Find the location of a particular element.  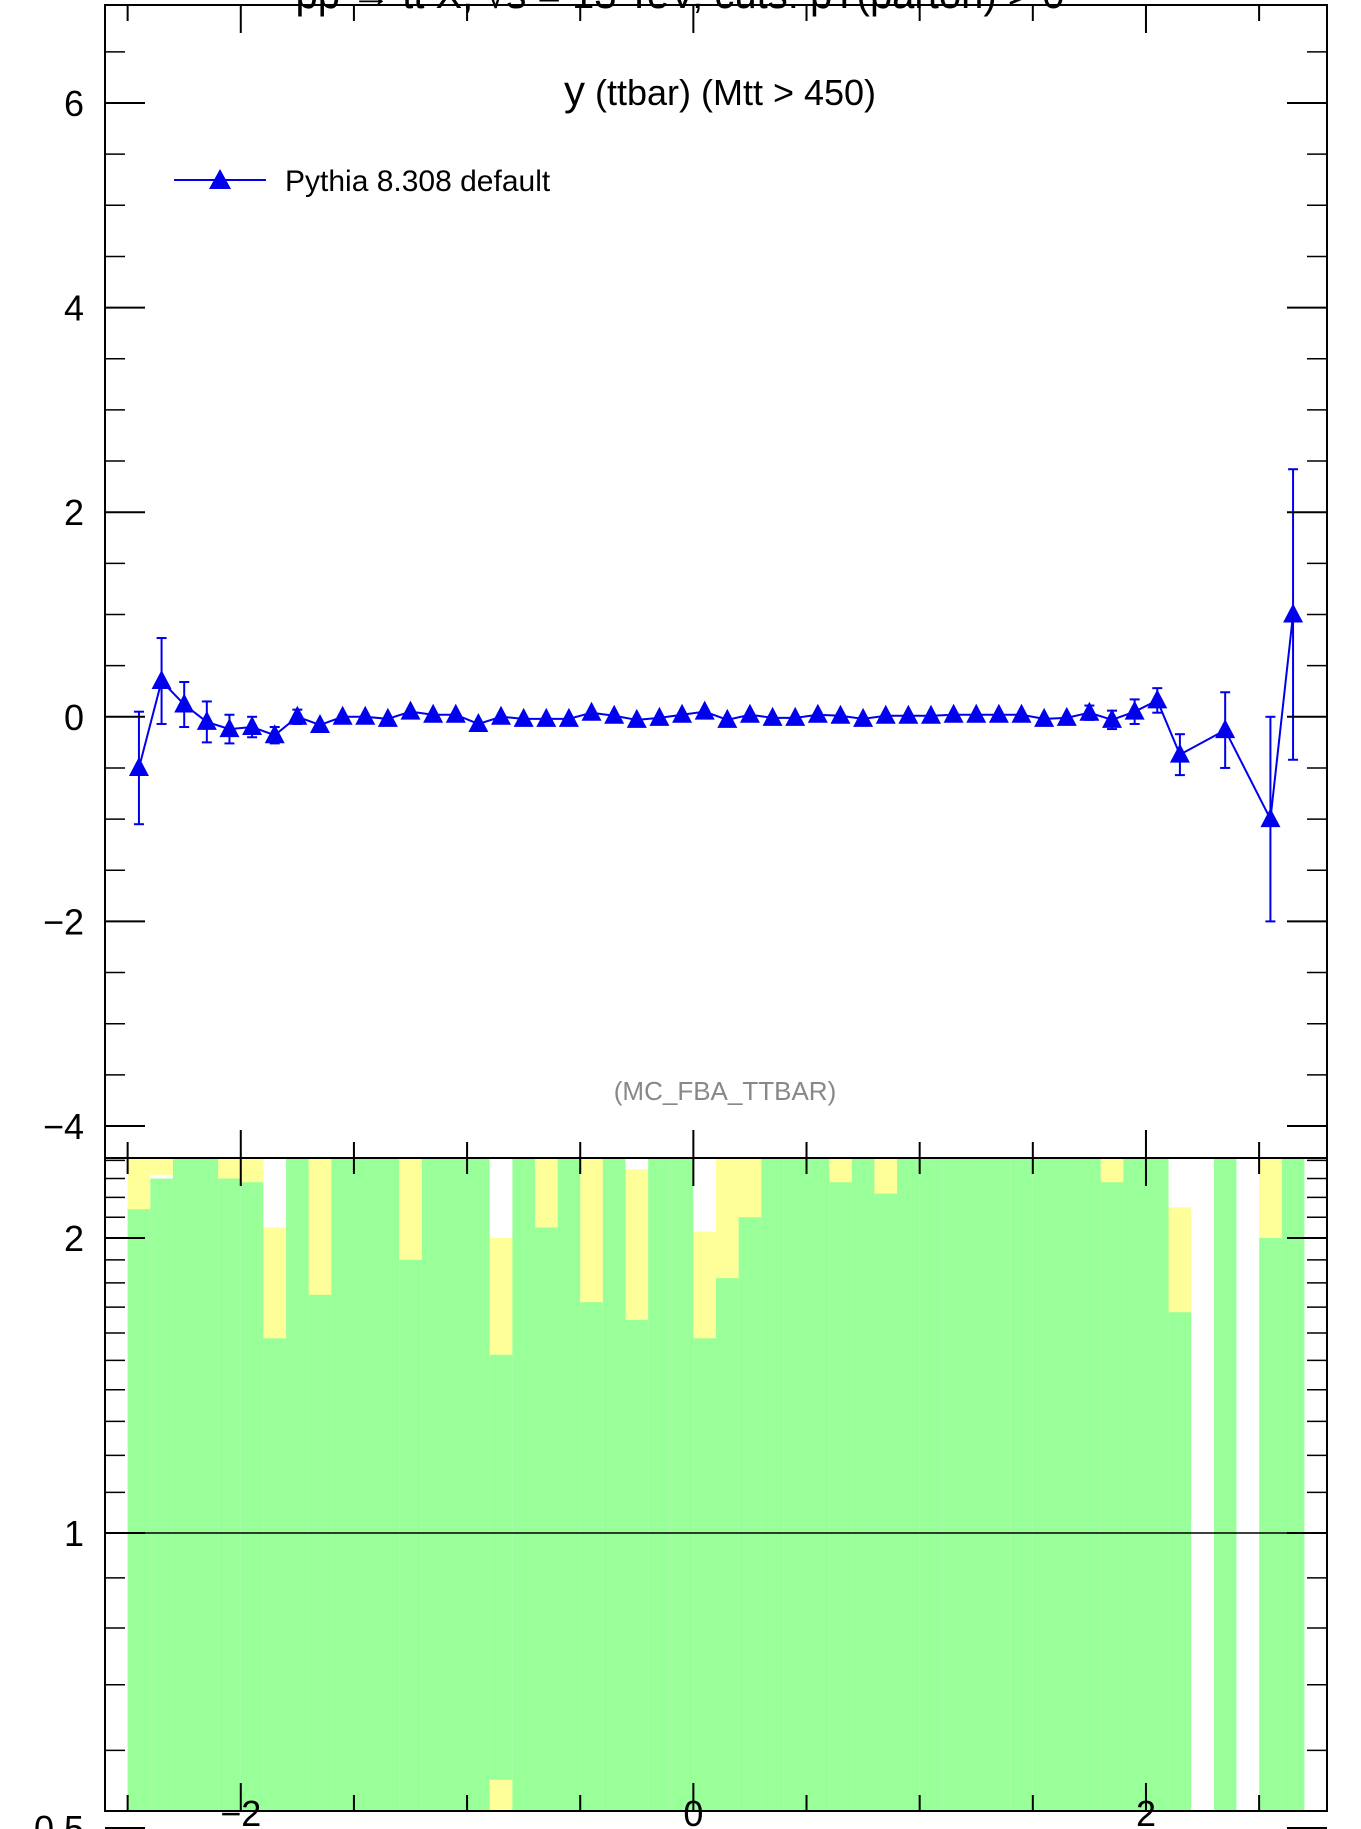

x-tick-label: 0 is located at coordinates (693, 1811).